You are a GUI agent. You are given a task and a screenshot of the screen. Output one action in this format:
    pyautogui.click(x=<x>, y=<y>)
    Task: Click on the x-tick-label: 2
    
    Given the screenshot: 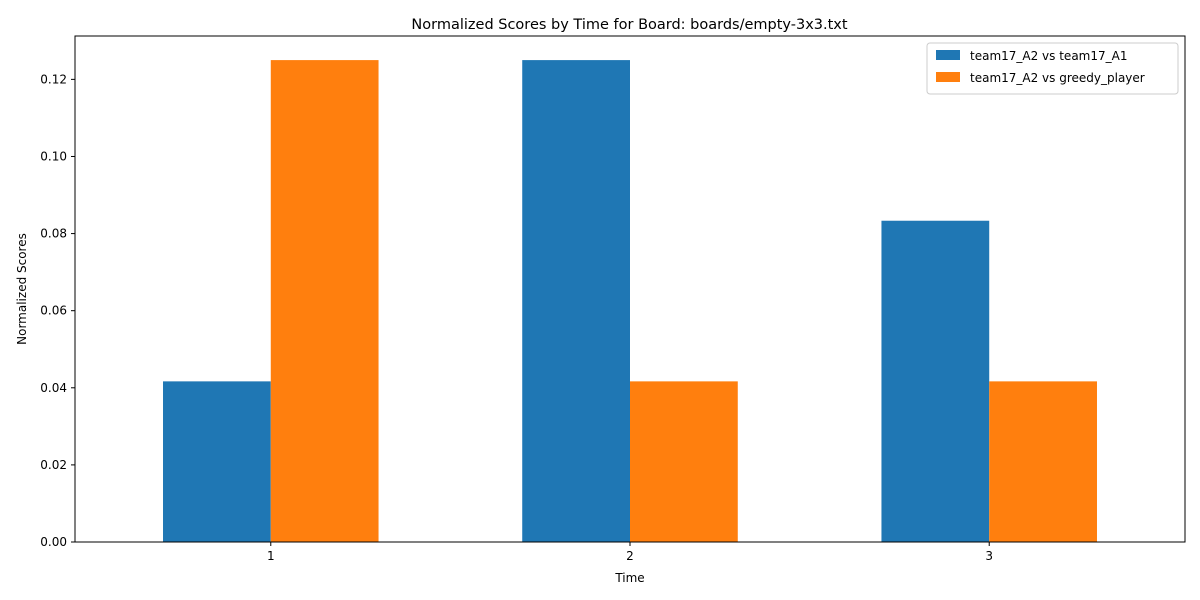 What is the action you would take?
    pyautogui.click(x=630, y=556)
    